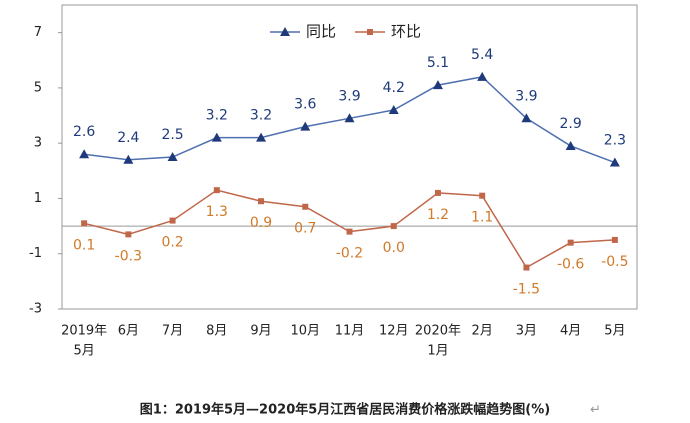 This screenshot has height=423, width=690. I want to click on x-tick-label: 7月, so click(172, 331).